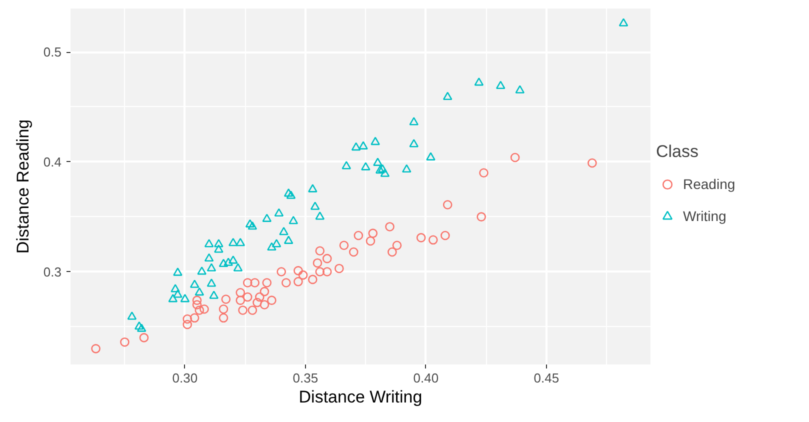  What do you see at coordinates (426, 378) in the screenshot?
I see `x-tick-label: 0.40` at bounding box center [426, 378].